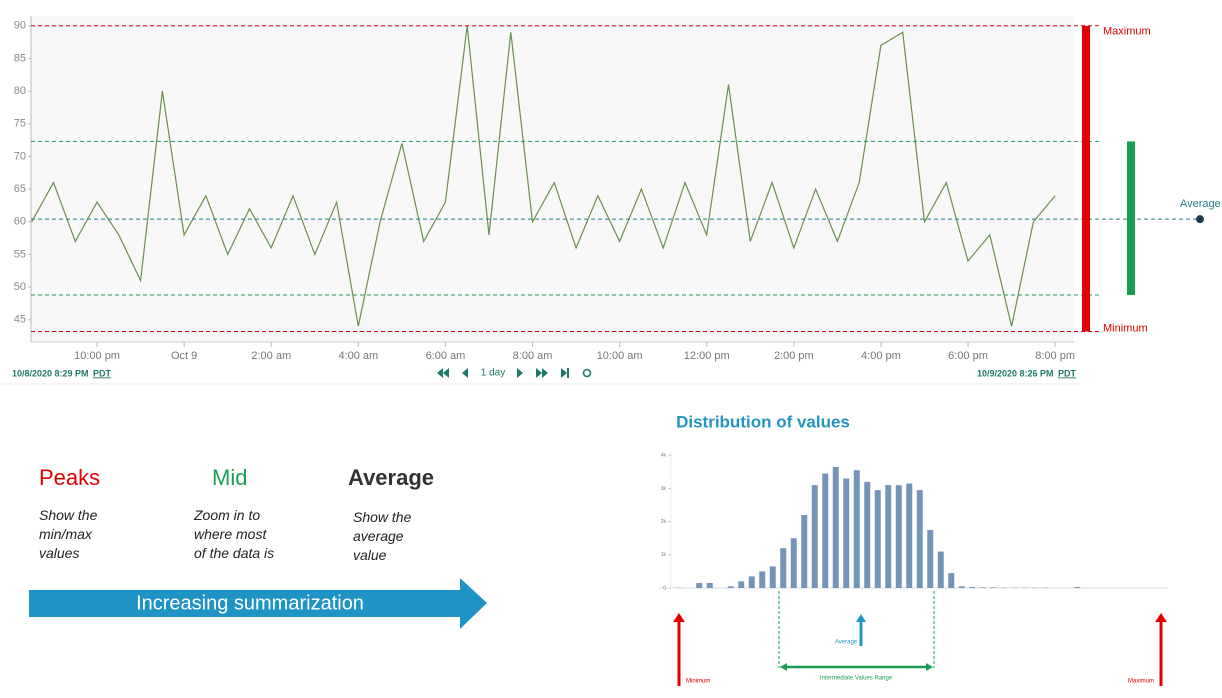  I want to click on x-tick-label: 8:00 pm, so click(1055, 356).